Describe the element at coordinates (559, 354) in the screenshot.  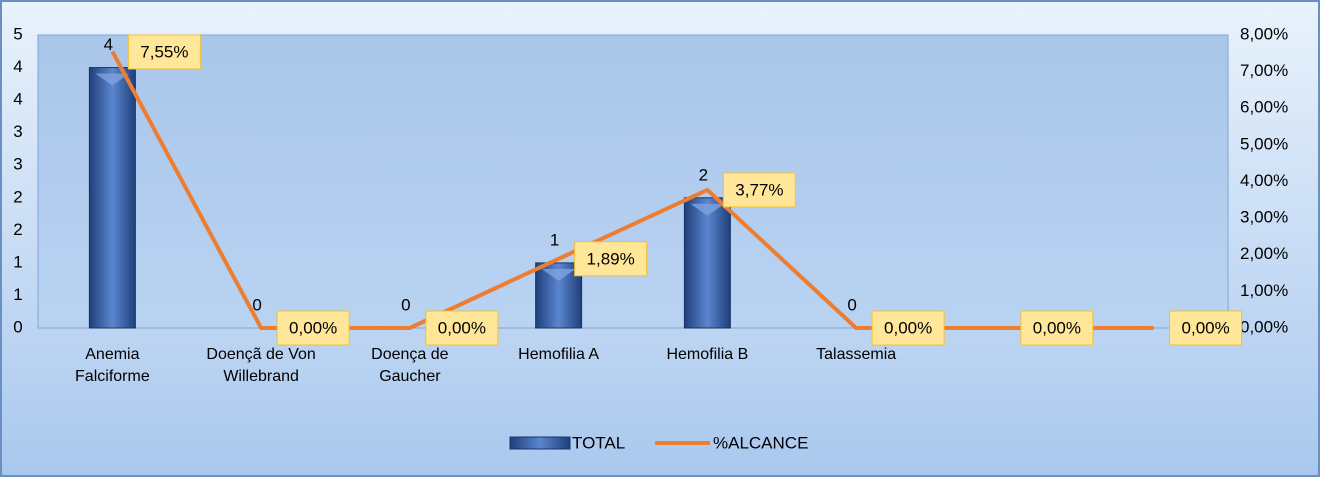
I see `x-tick-label: Hemofilia A` at that location.